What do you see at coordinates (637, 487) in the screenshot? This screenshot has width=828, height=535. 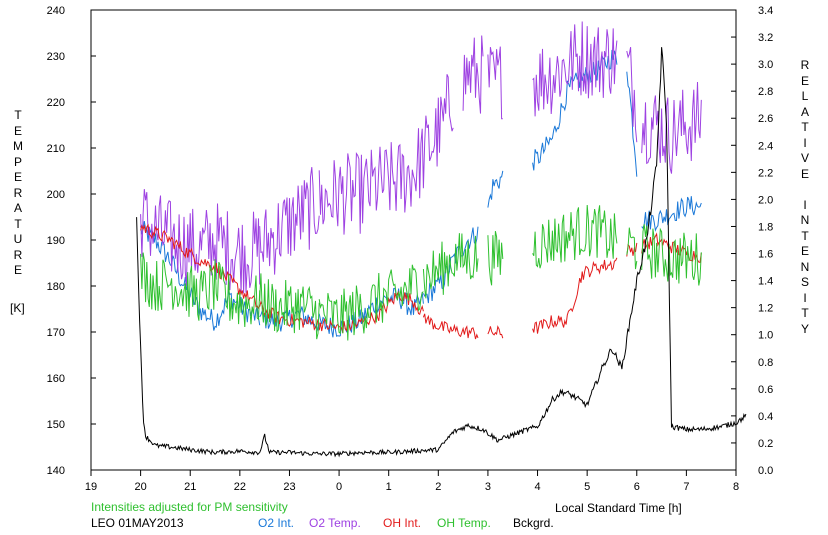 I see `x-tick-label: 6` at bounding box center [637, 487].